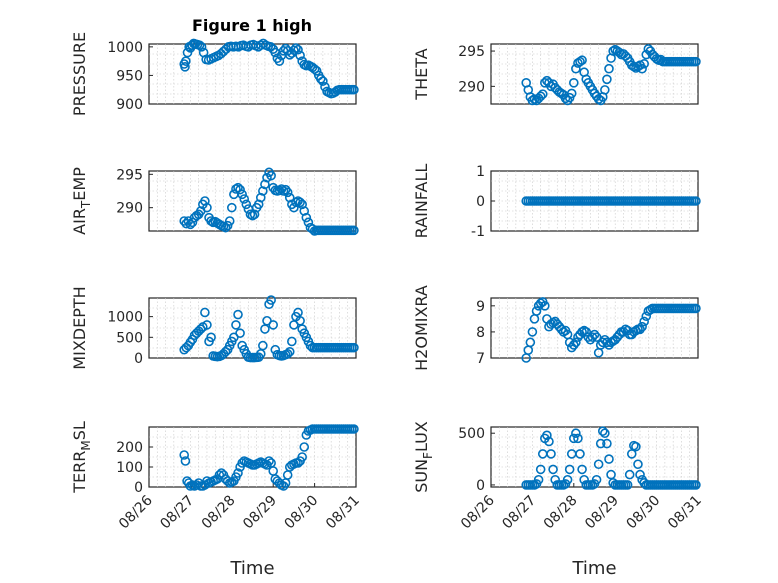 This screenshot has height=583, width=778. I want to click on y-tick-label: 9, so click(480, 307).